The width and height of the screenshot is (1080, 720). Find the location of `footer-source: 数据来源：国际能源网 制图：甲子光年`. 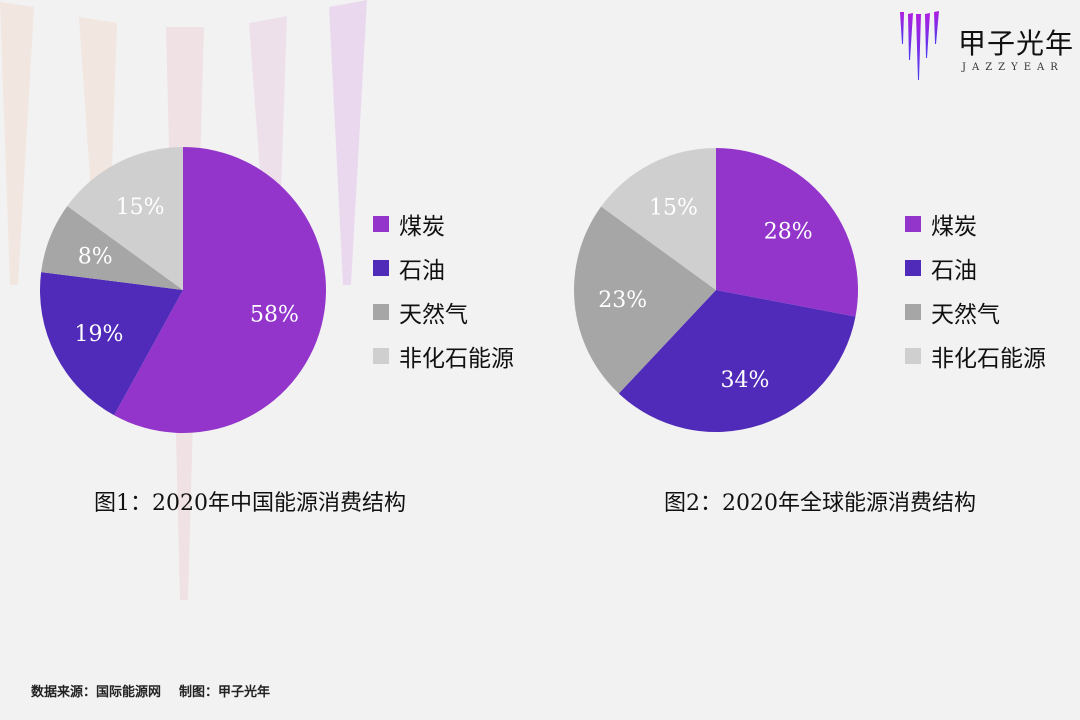

footer-source: 数据来源：国际能源网 制图：甲子光年 is located at coordinates (159, 690).